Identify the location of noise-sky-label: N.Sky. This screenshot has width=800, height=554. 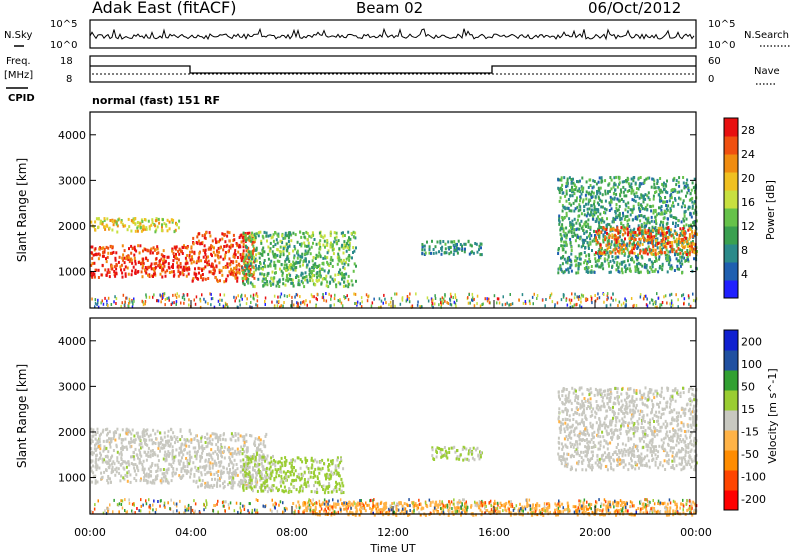
(18, 35).